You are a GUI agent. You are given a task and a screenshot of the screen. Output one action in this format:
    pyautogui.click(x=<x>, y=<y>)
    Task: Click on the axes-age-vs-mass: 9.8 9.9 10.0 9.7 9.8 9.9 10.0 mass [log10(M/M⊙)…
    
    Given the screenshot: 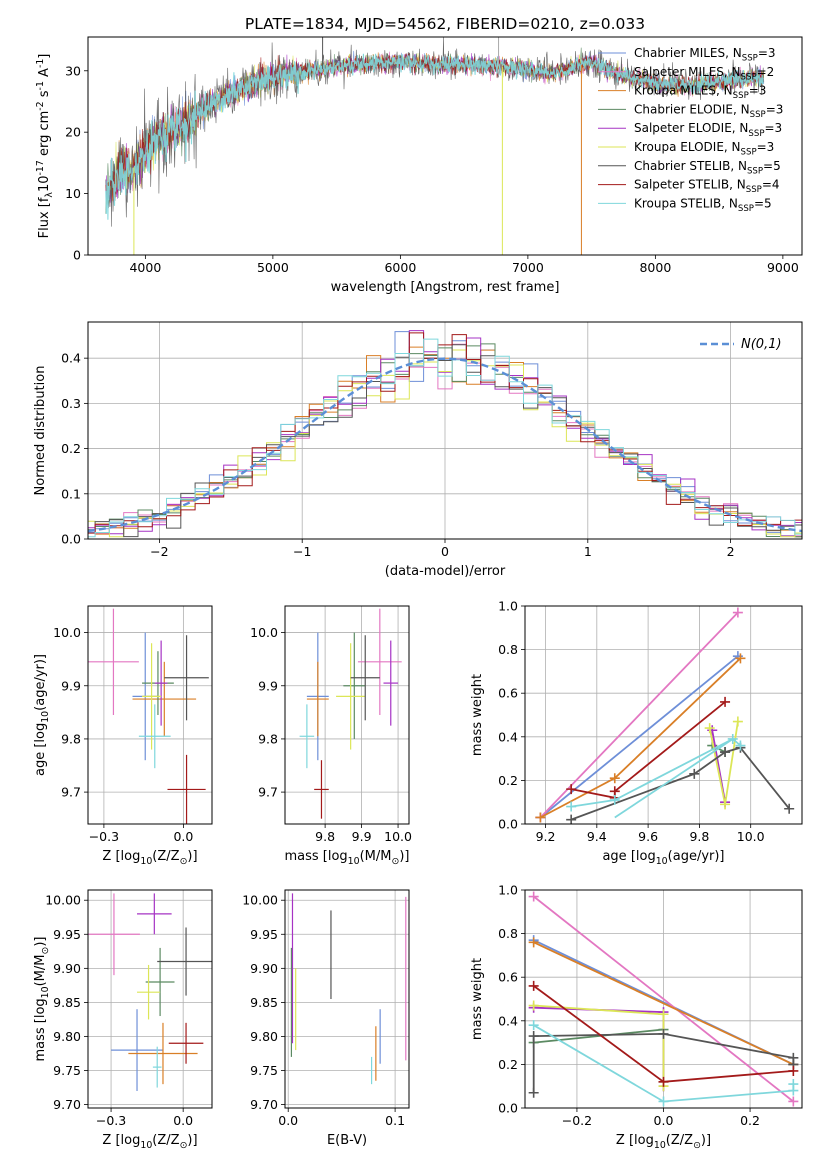 What is the action you would take?
    pyautogui.click(x=331, y=736)
    